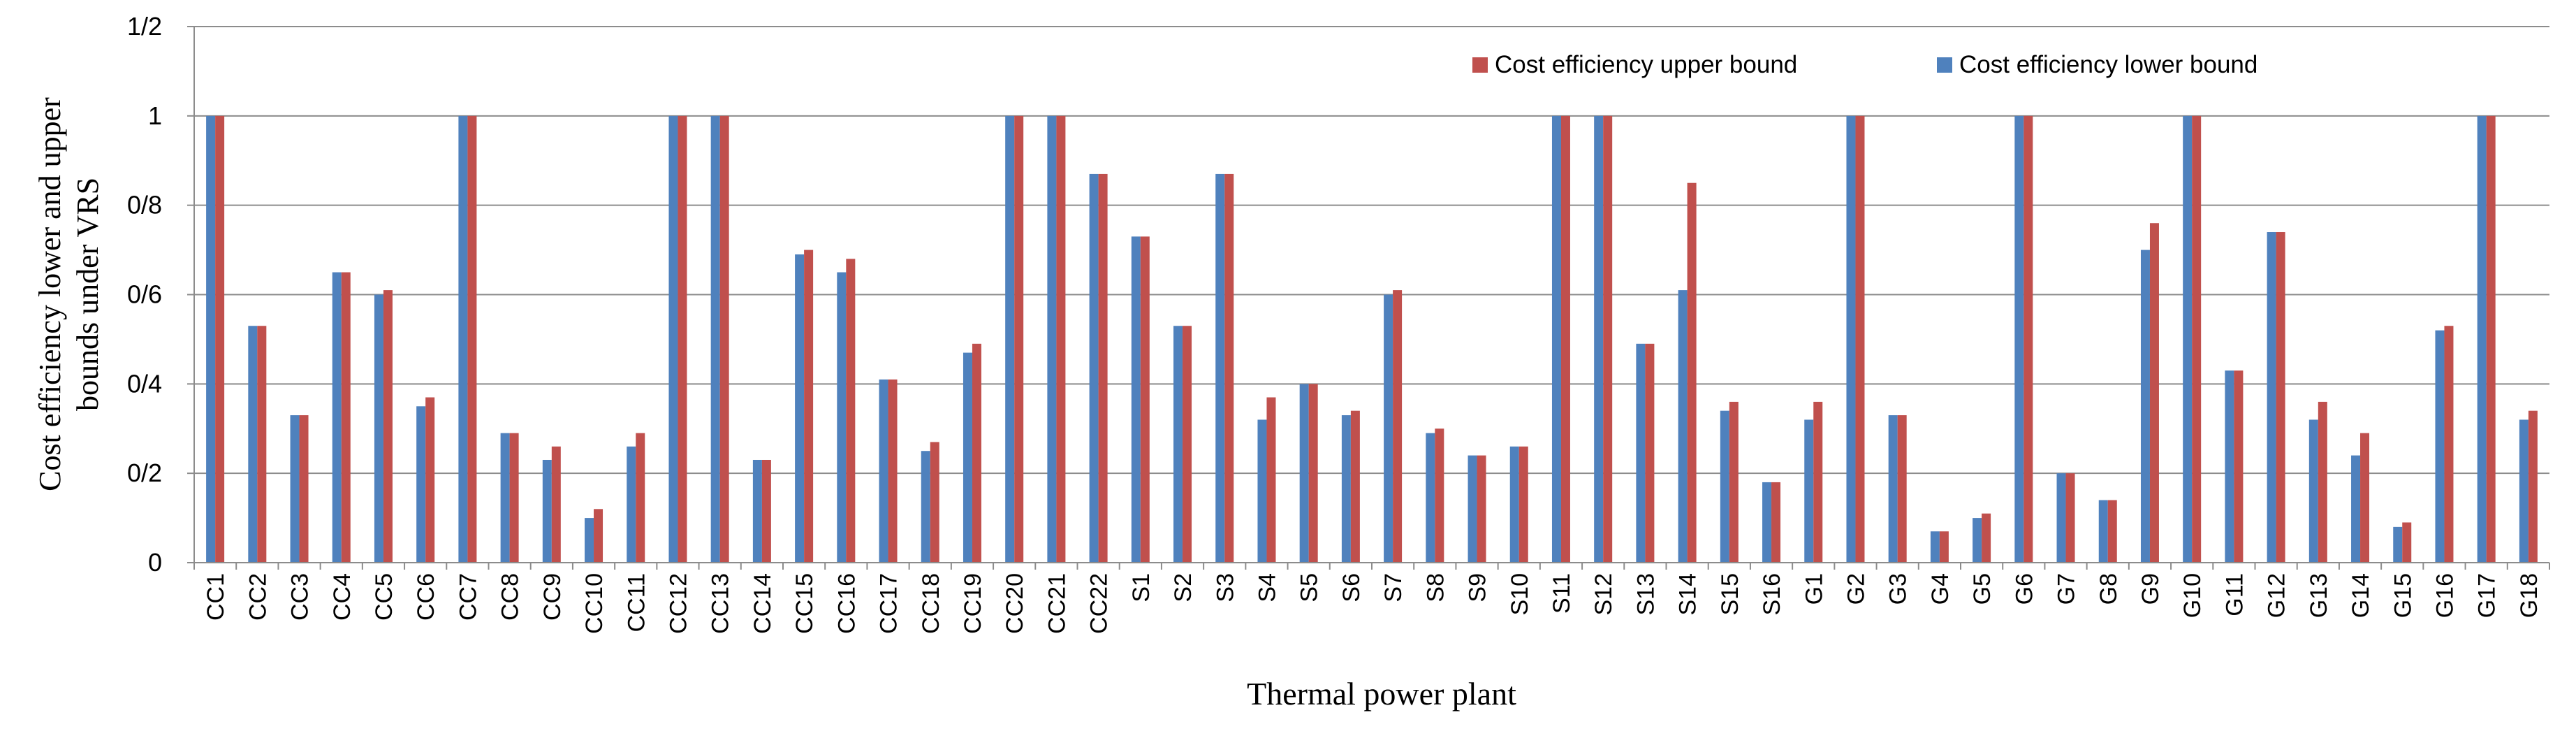  What do you see at coordinates (2024, 589) in the screenshot?
I see `x-tick-label: G6` at bounding box center [2024, 589].